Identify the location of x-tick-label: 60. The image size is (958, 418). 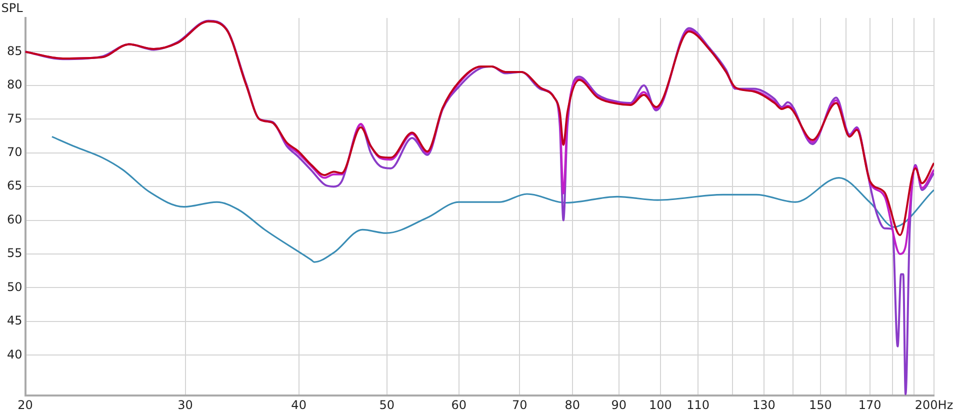
(458, 405).